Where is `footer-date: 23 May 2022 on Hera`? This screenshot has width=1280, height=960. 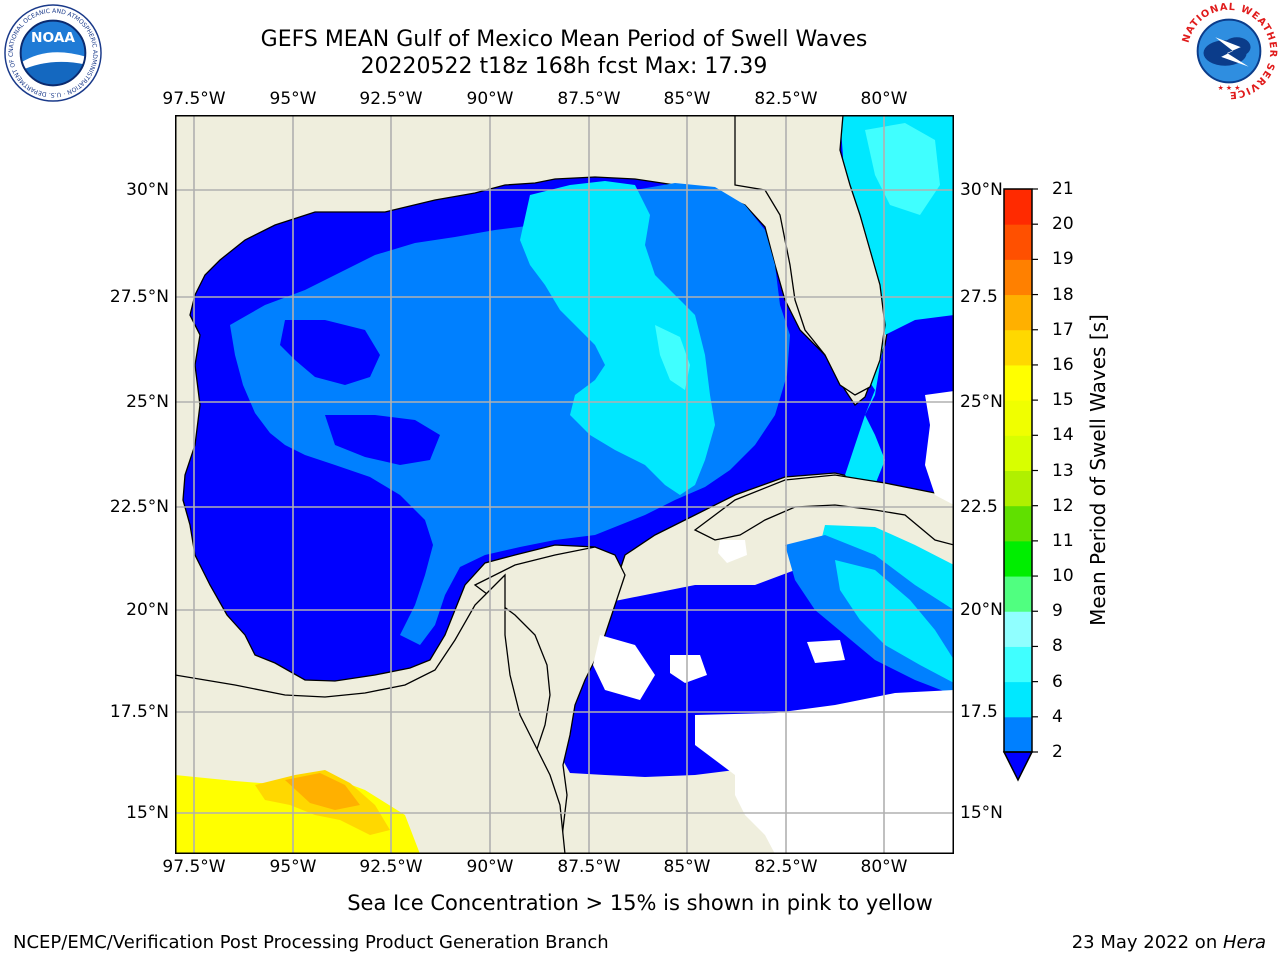
footer-date: 23 May 2022 on Hera is located at coordinates (1169, 943).